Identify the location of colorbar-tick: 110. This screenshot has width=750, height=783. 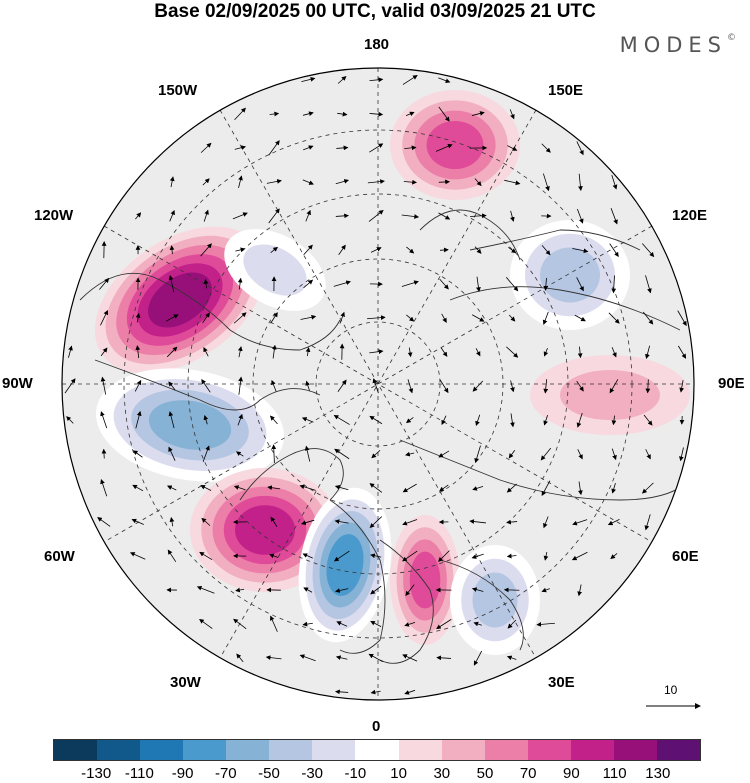
(614, 773).